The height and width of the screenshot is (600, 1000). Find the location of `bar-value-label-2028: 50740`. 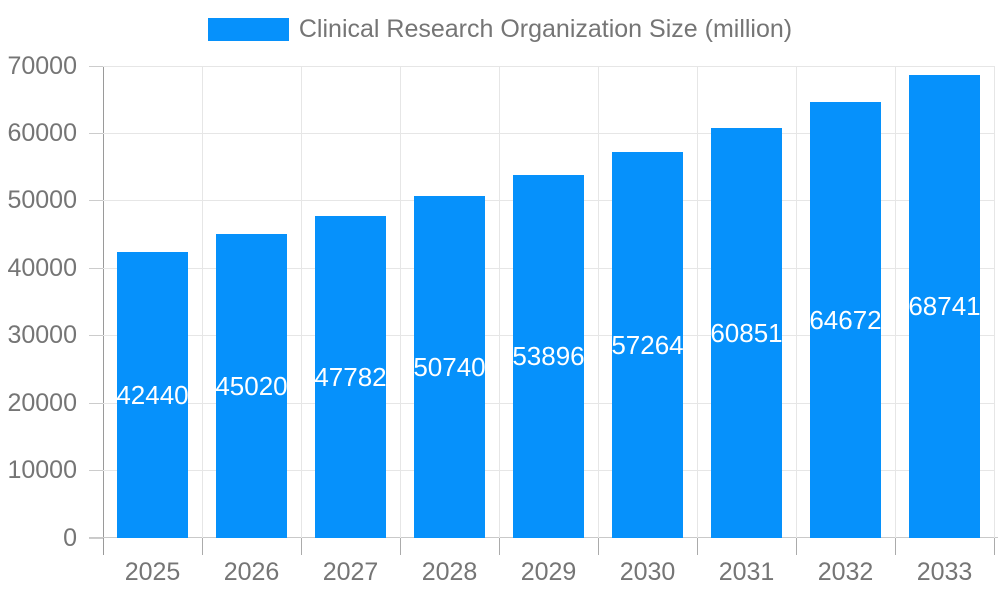

bar-value-label-2028: 50740 is located at coordinates (449, 366).